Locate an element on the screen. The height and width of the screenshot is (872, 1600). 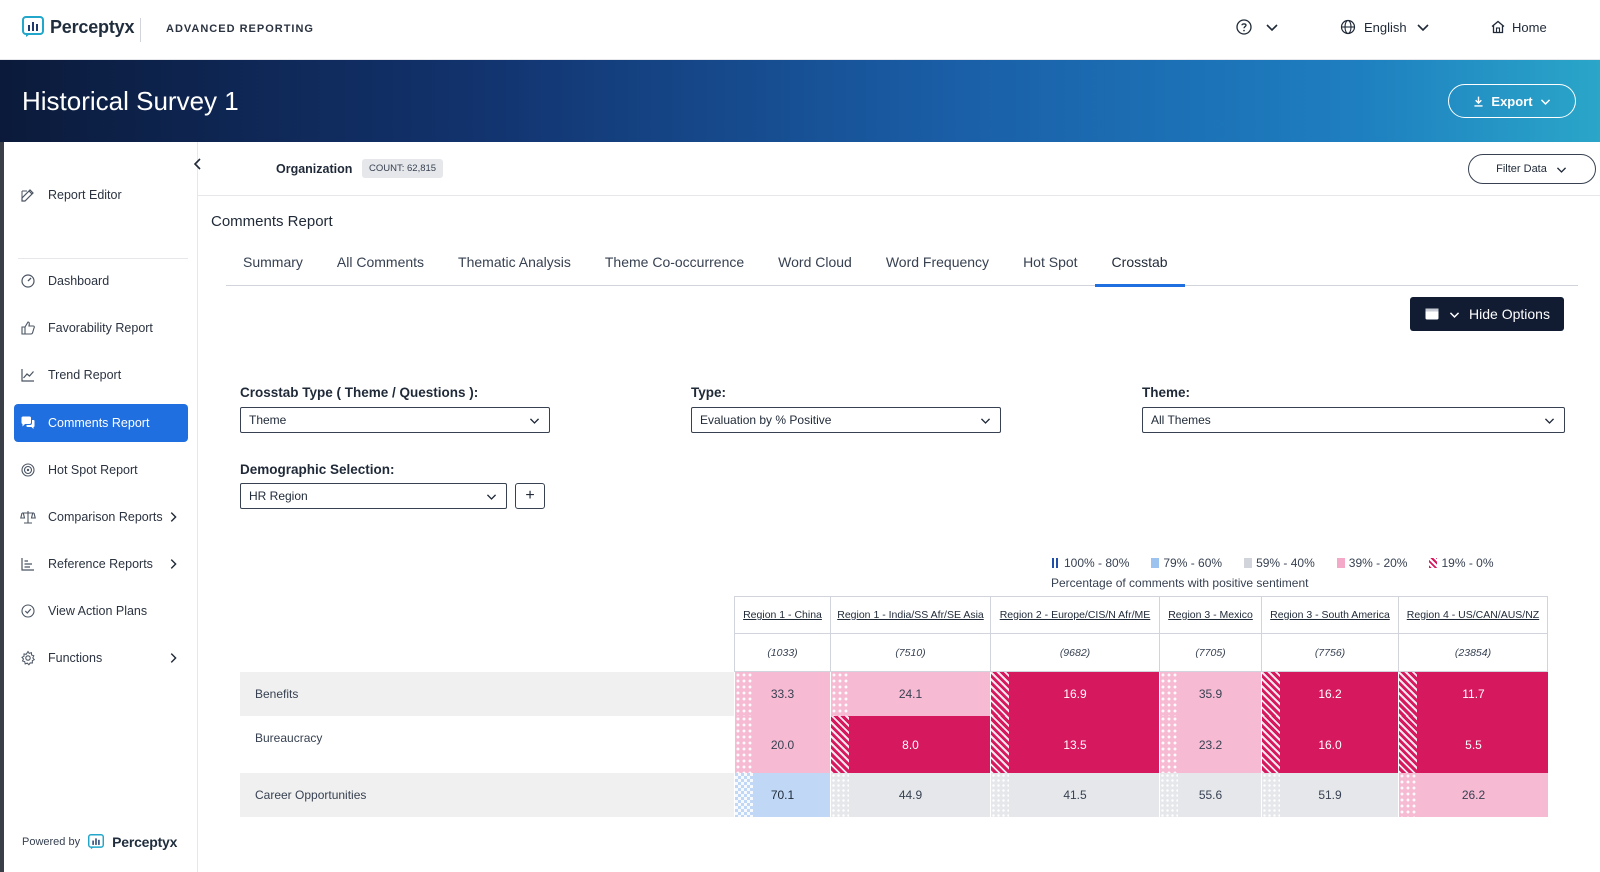
sidebar-item-view-action-plans: View Action Plans is located at coordinates (101, 611).